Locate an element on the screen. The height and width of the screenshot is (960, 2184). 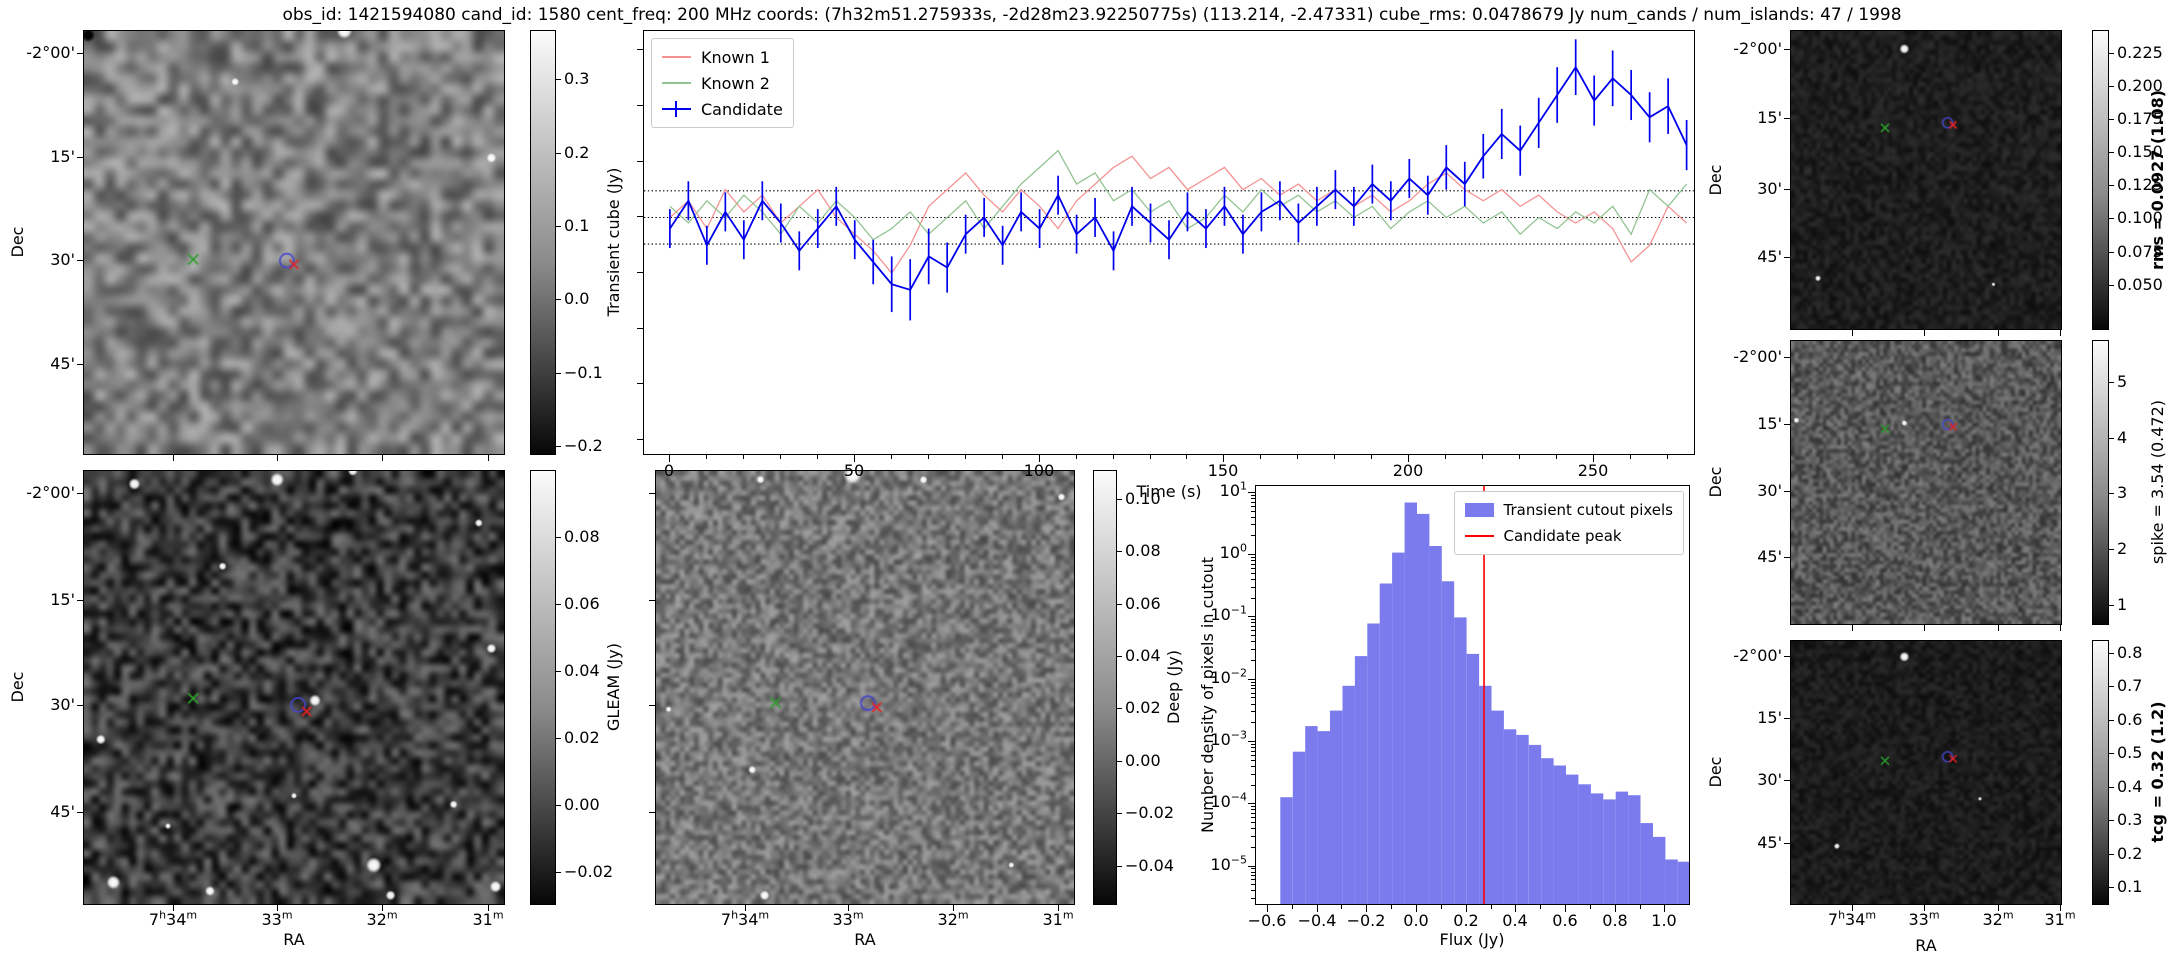
legend-label-candidate-peak: Candidate peak is located at coordinates (1562, 536).